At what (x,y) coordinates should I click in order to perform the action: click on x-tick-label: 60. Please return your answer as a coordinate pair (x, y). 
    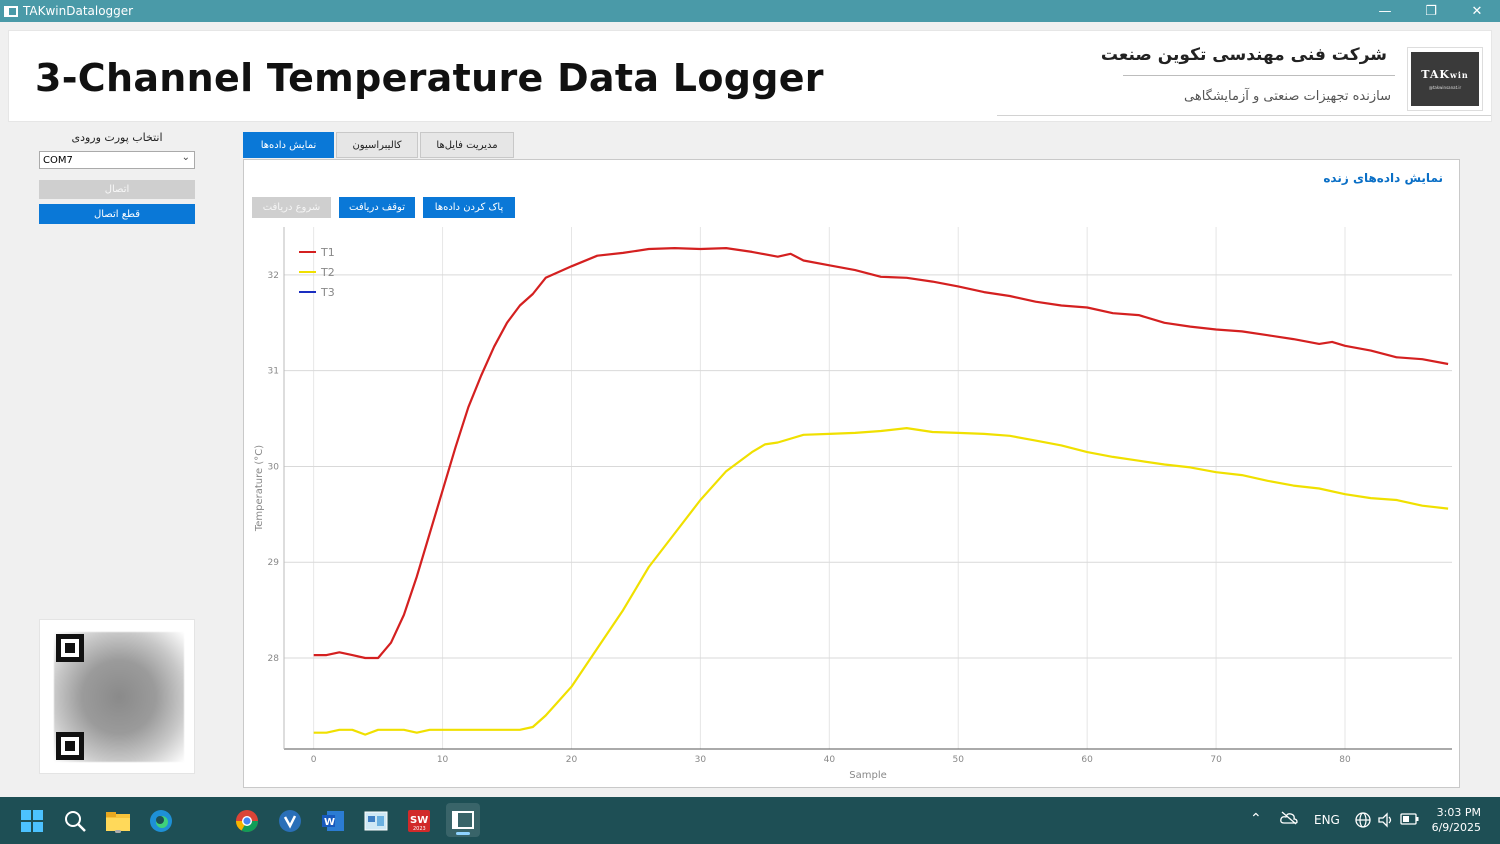
    Looking at the image, I should click on (1087, 760).